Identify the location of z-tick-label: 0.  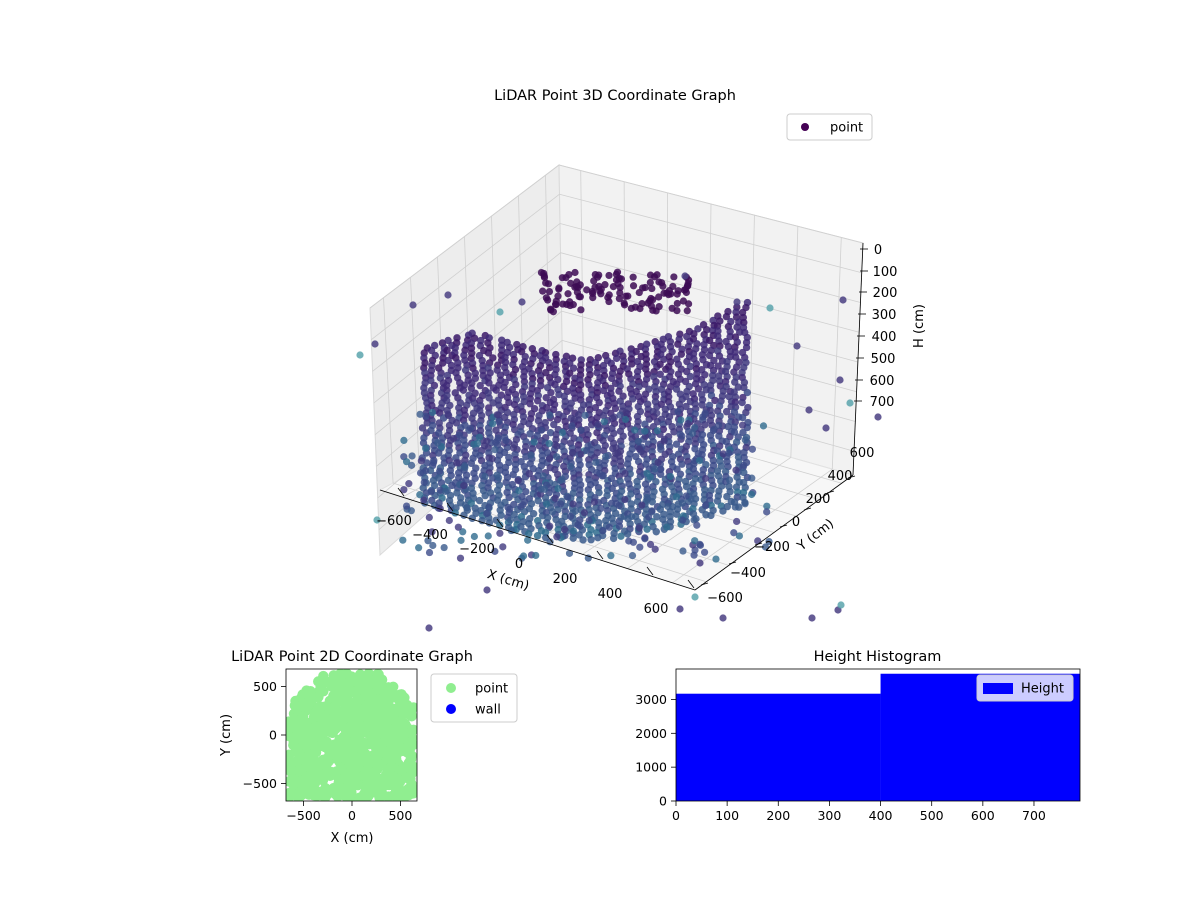
(878, 250).